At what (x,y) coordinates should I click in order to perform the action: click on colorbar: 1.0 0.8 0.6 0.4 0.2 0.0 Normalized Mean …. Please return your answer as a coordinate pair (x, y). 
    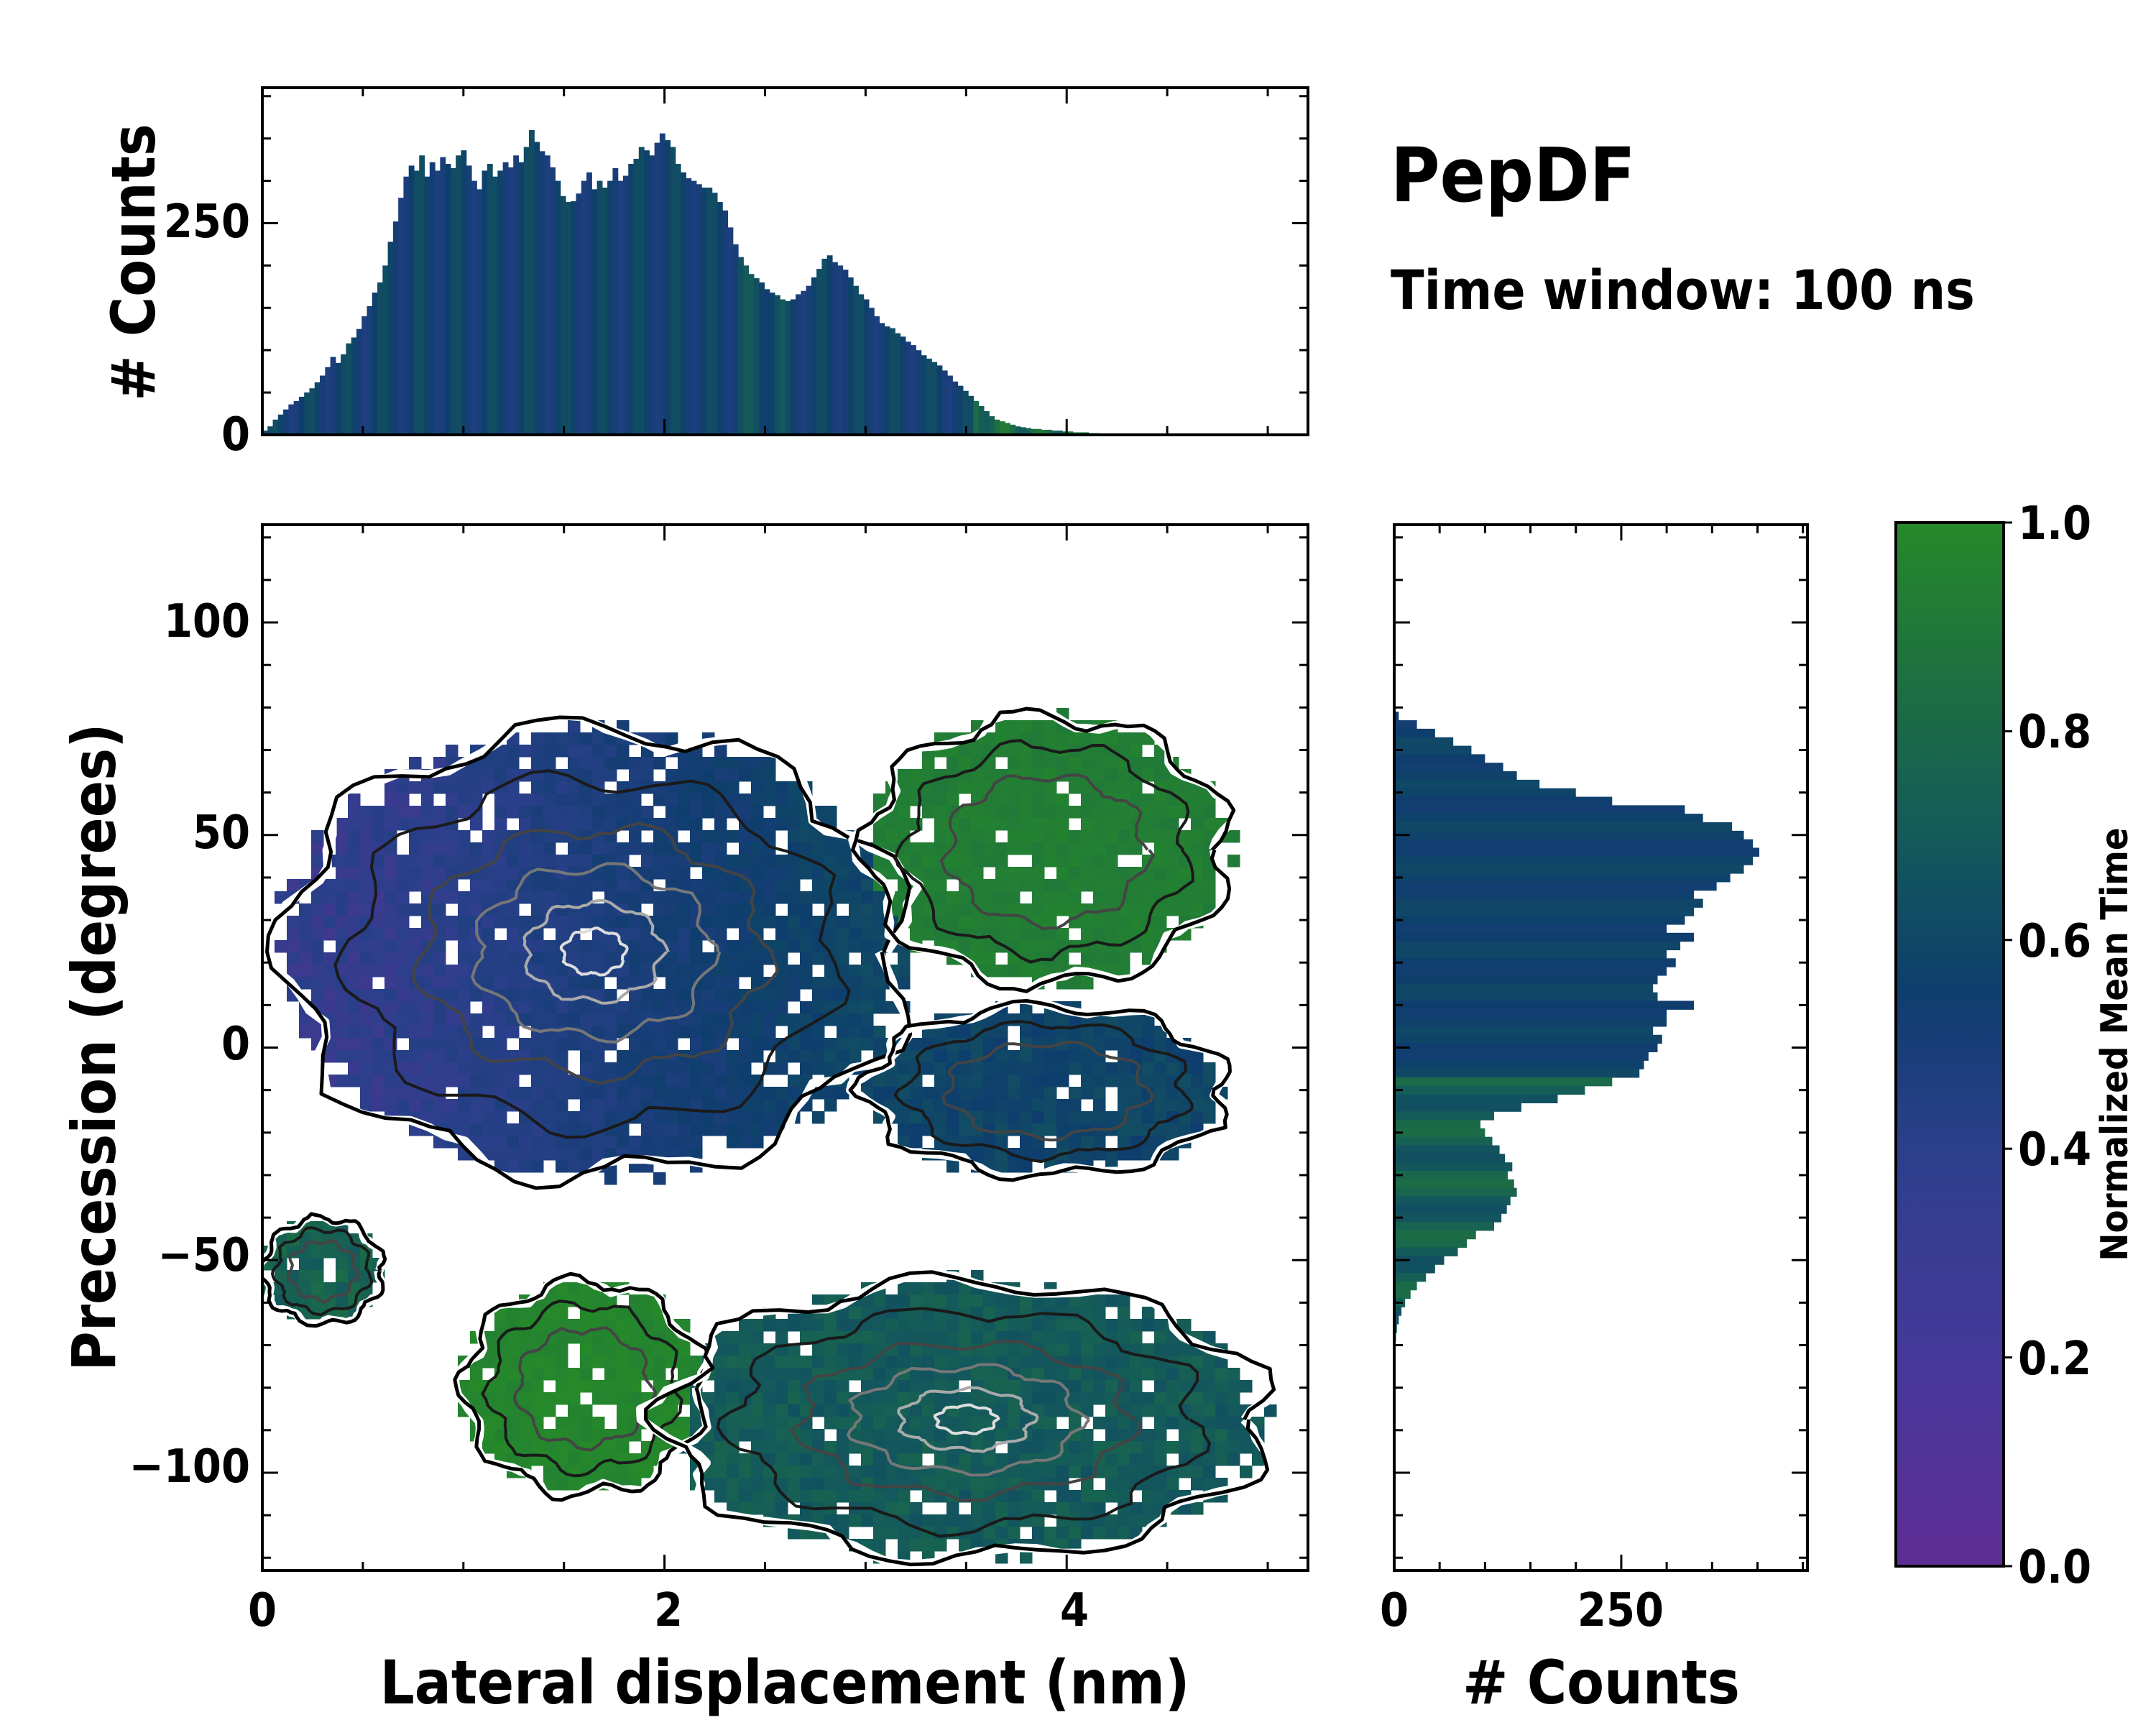
    Looking at the image, I should click on (2016, 1045).